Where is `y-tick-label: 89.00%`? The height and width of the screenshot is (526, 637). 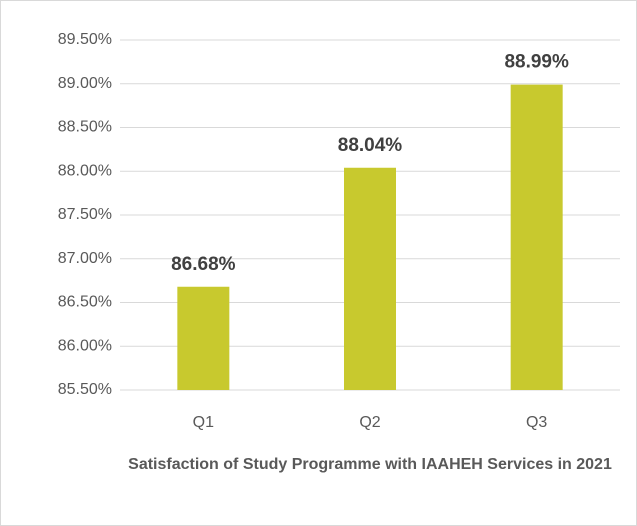 y-tick-label: 89.00% is located at coordinates (85, 83).